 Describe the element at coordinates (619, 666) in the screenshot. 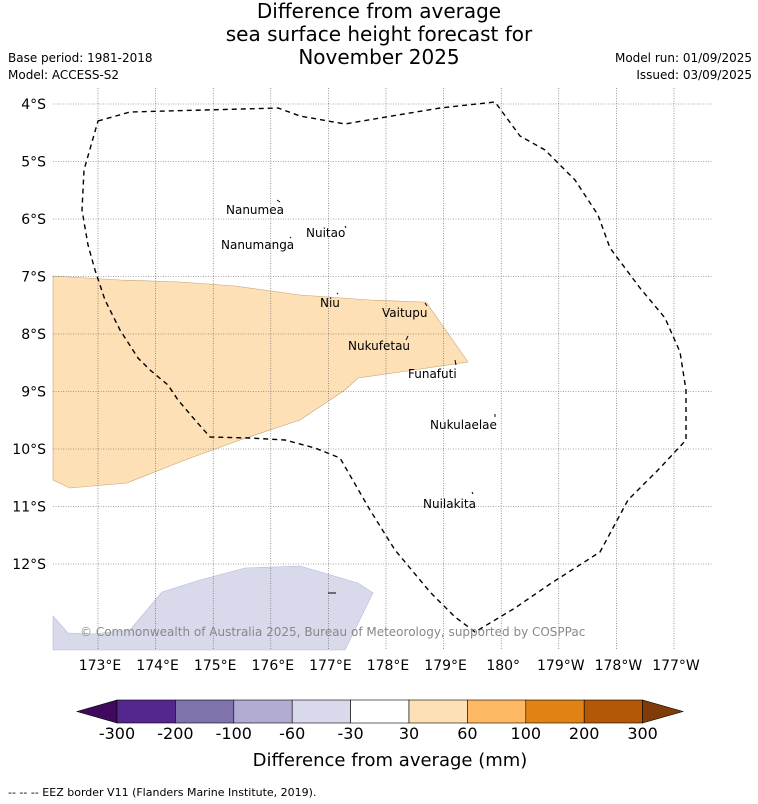

I see `lon-tick-label: 178°W` at that location.